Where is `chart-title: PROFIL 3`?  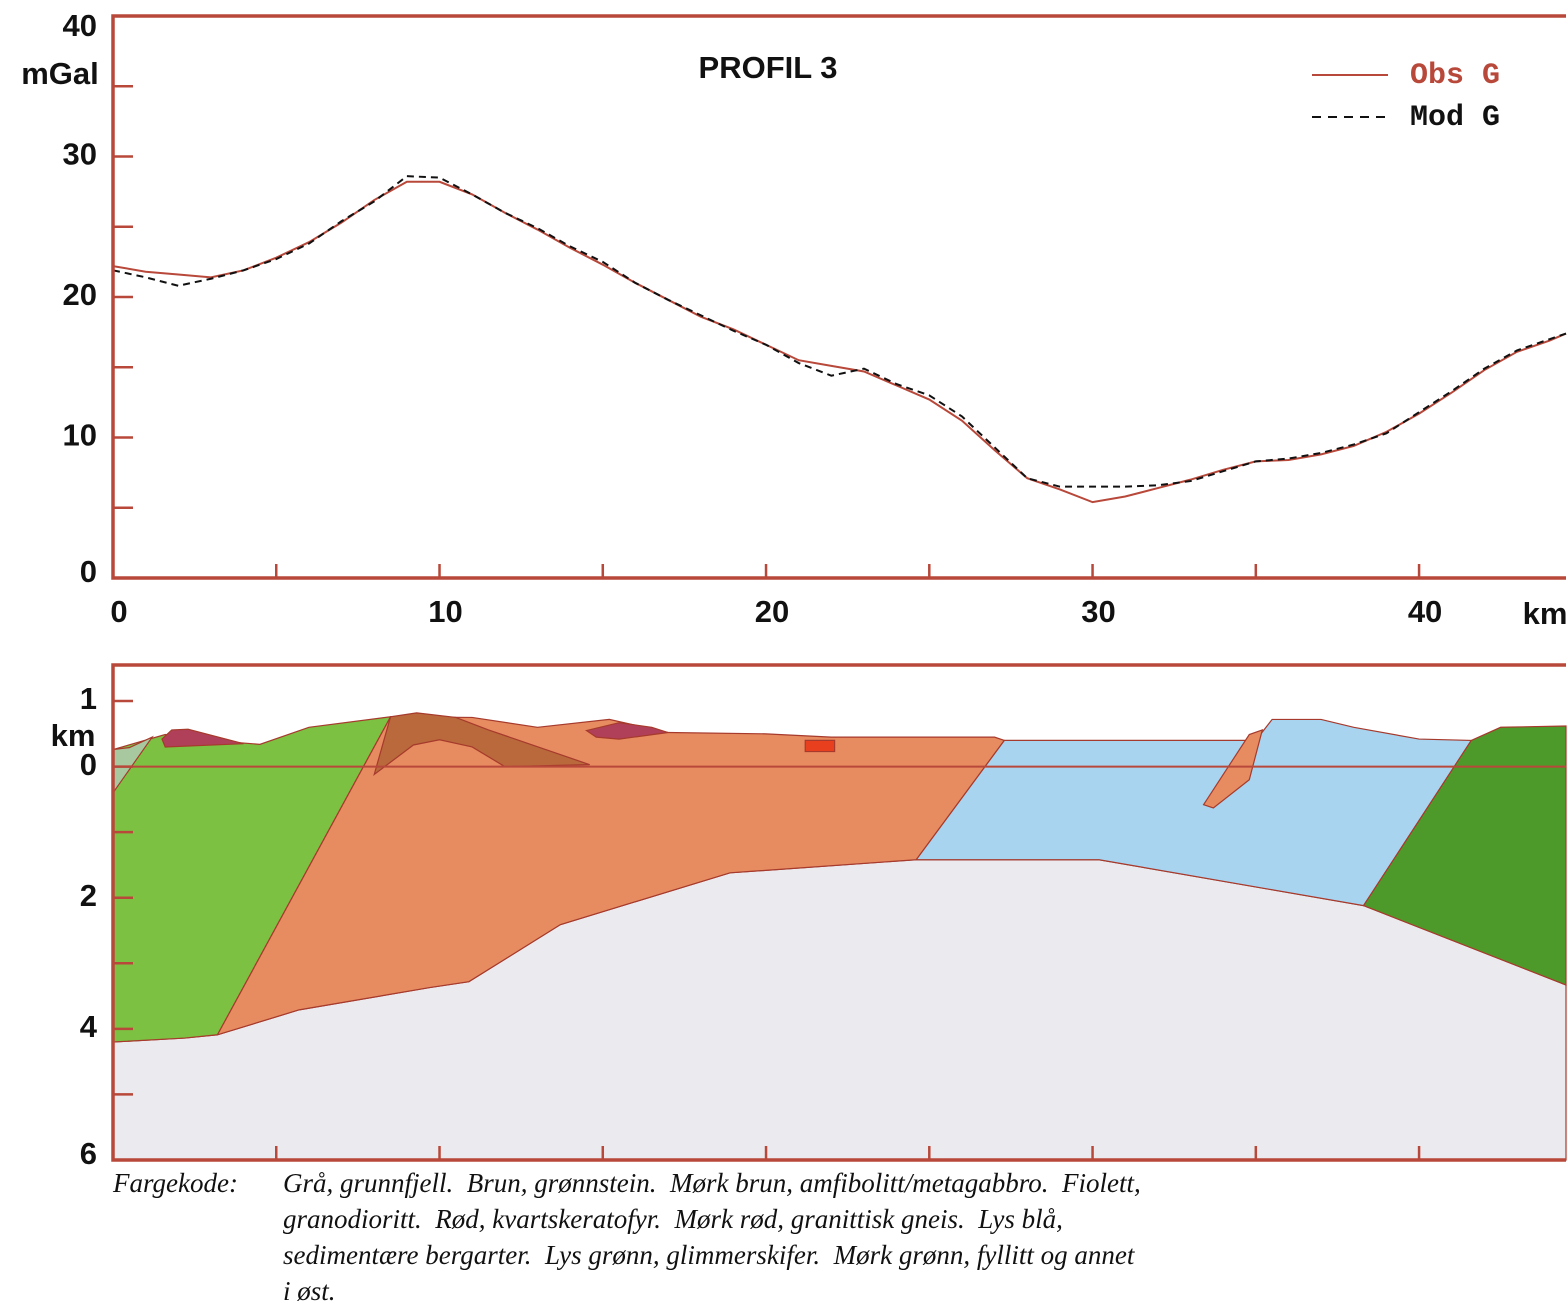
chart-title: PROFIL 3 is located at coordinates (768, 67).